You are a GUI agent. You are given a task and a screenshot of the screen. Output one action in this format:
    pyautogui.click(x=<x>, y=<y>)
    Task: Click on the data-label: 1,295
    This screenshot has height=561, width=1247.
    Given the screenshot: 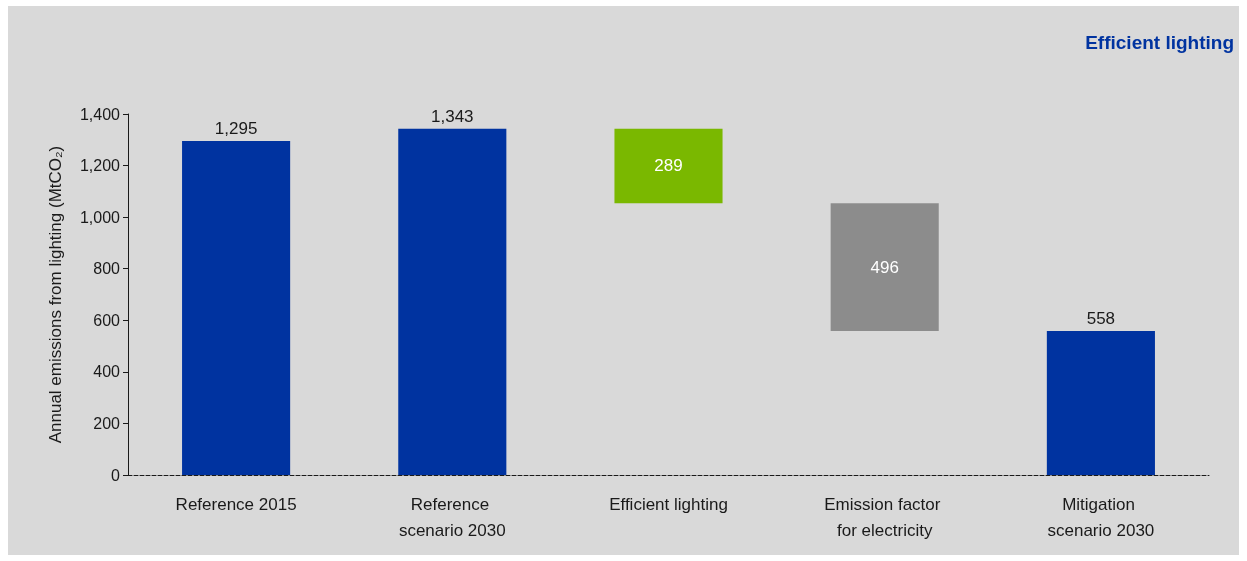 What is the action you would take?
    pyautogui.click(x=236, y=129)
    